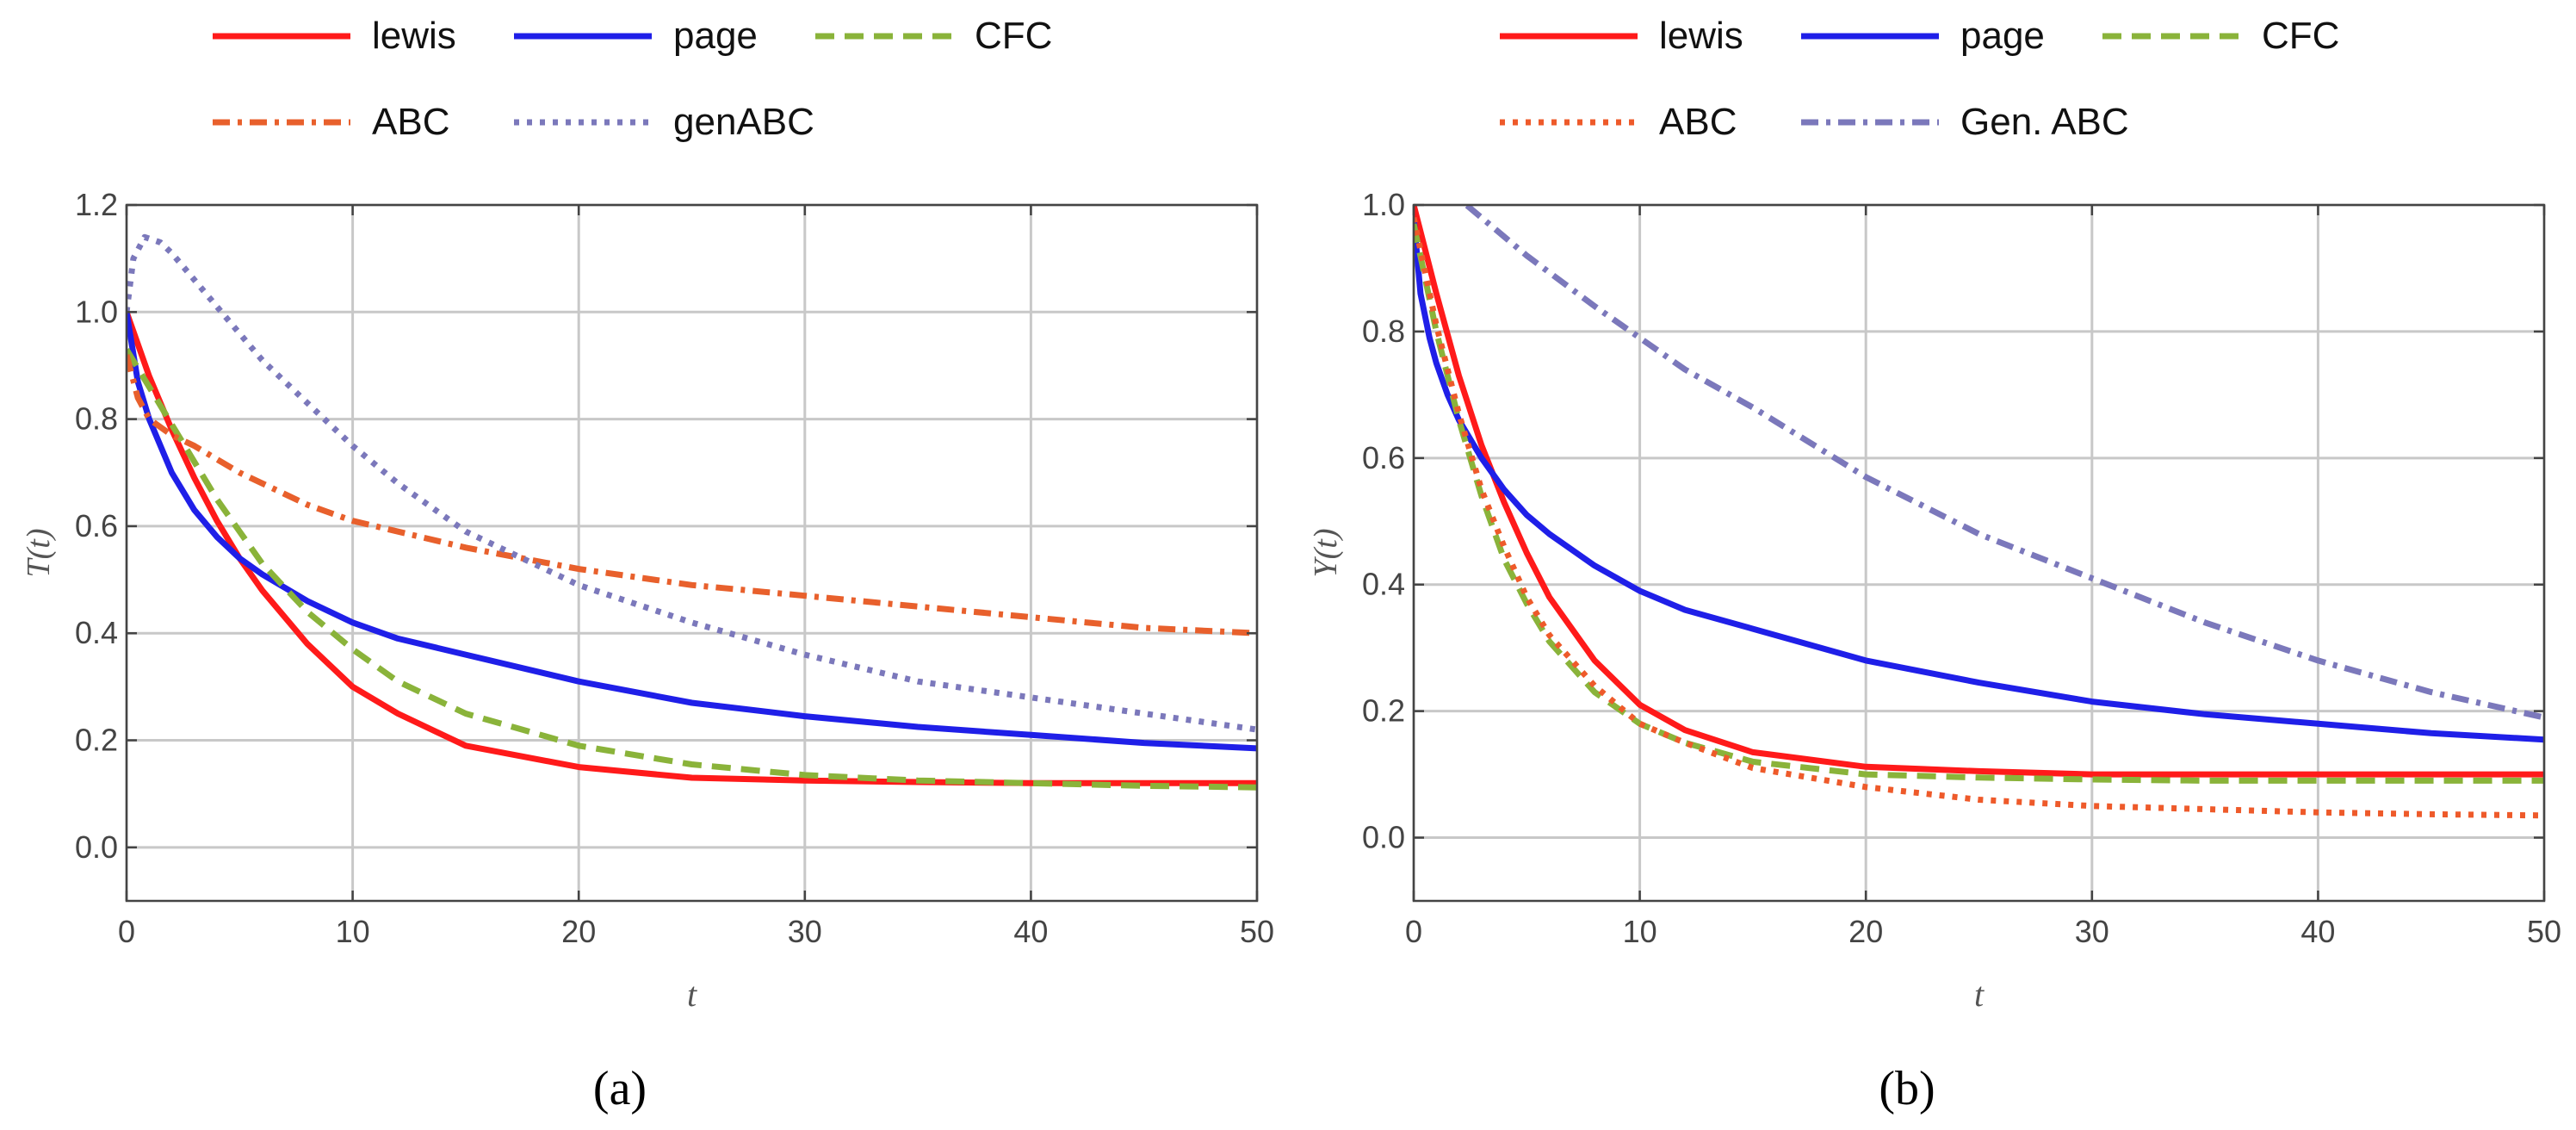 The height and width of the screenshot is (1130, 2576). What do you see at coordinates (2544, 931) in the screenshot?
I see `panel-b-xtick-label-5: 50` at bounding box center [2544, 931].